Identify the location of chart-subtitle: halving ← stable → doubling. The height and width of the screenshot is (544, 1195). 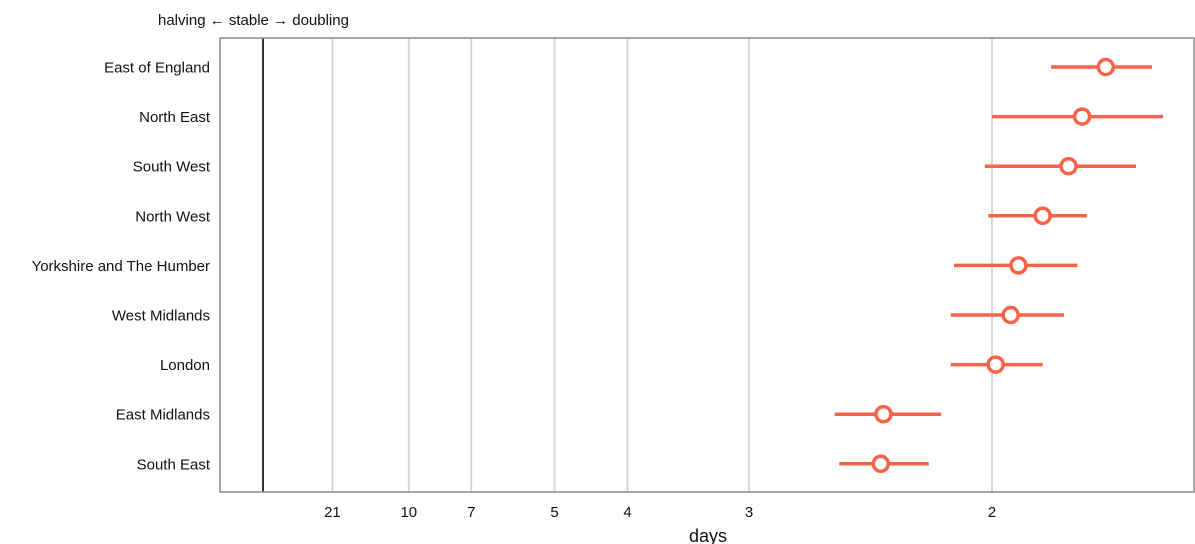
(253, 20).